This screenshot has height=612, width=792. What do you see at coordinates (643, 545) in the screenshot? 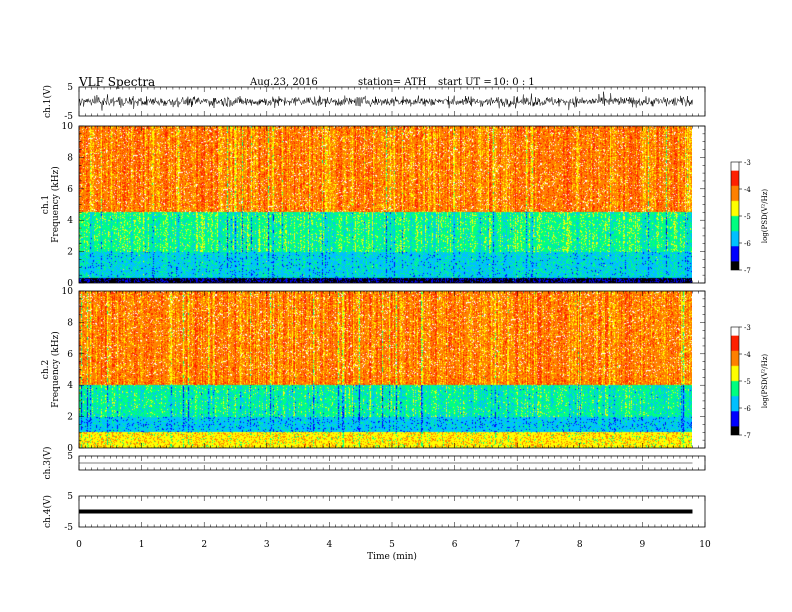
I see `x-tick-label: 9` at bounding box center [643, 545].